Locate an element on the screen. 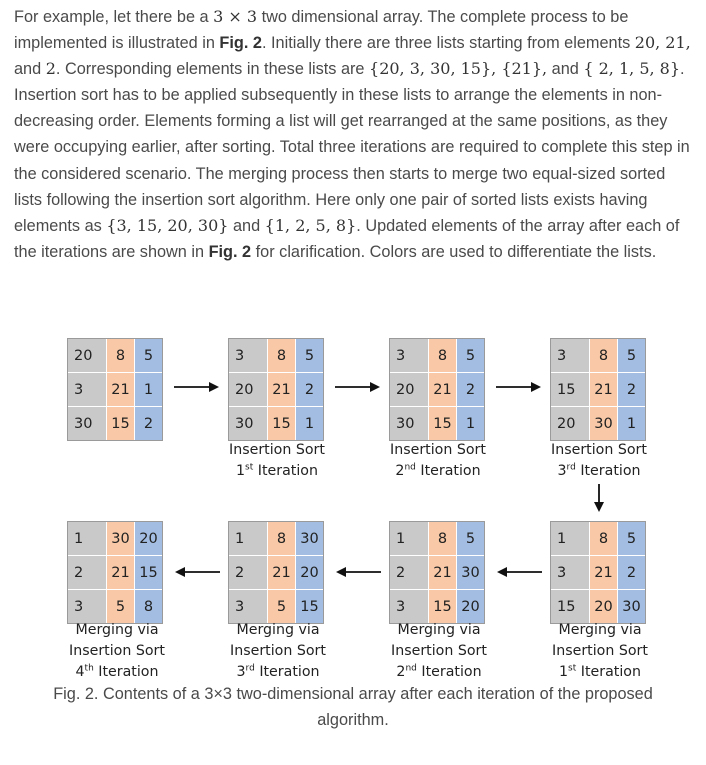 The width and height of the screenshot is (706, 765). caption-merge-iter-4: Merging via Insertion Sort 4th Iteration is located at coordinates (117, 651).